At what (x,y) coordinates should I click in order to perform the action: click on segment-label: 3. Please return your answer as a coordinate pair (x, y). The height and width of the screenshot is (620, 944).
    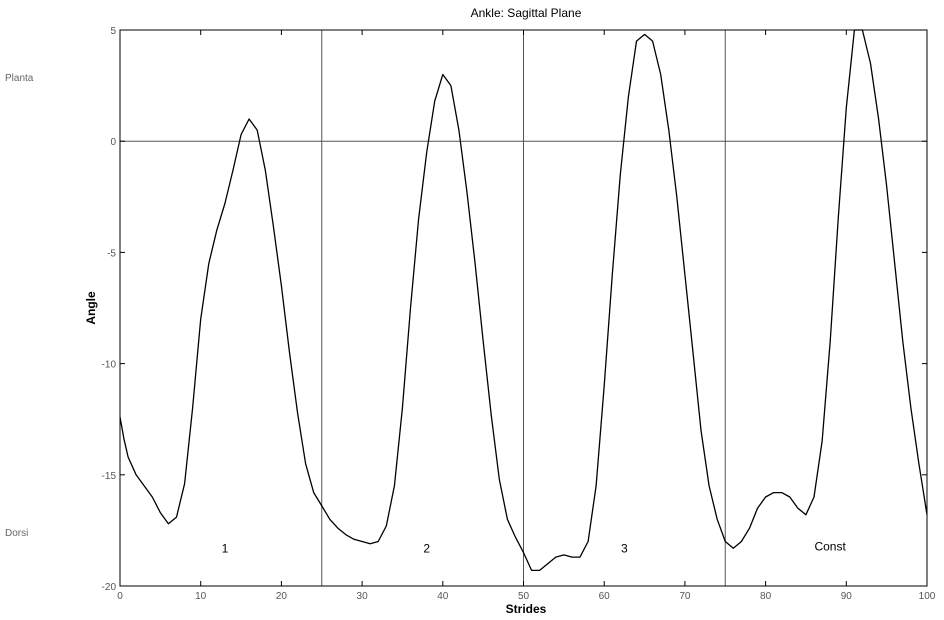
    Looking at the image, I should click on (624, 549).